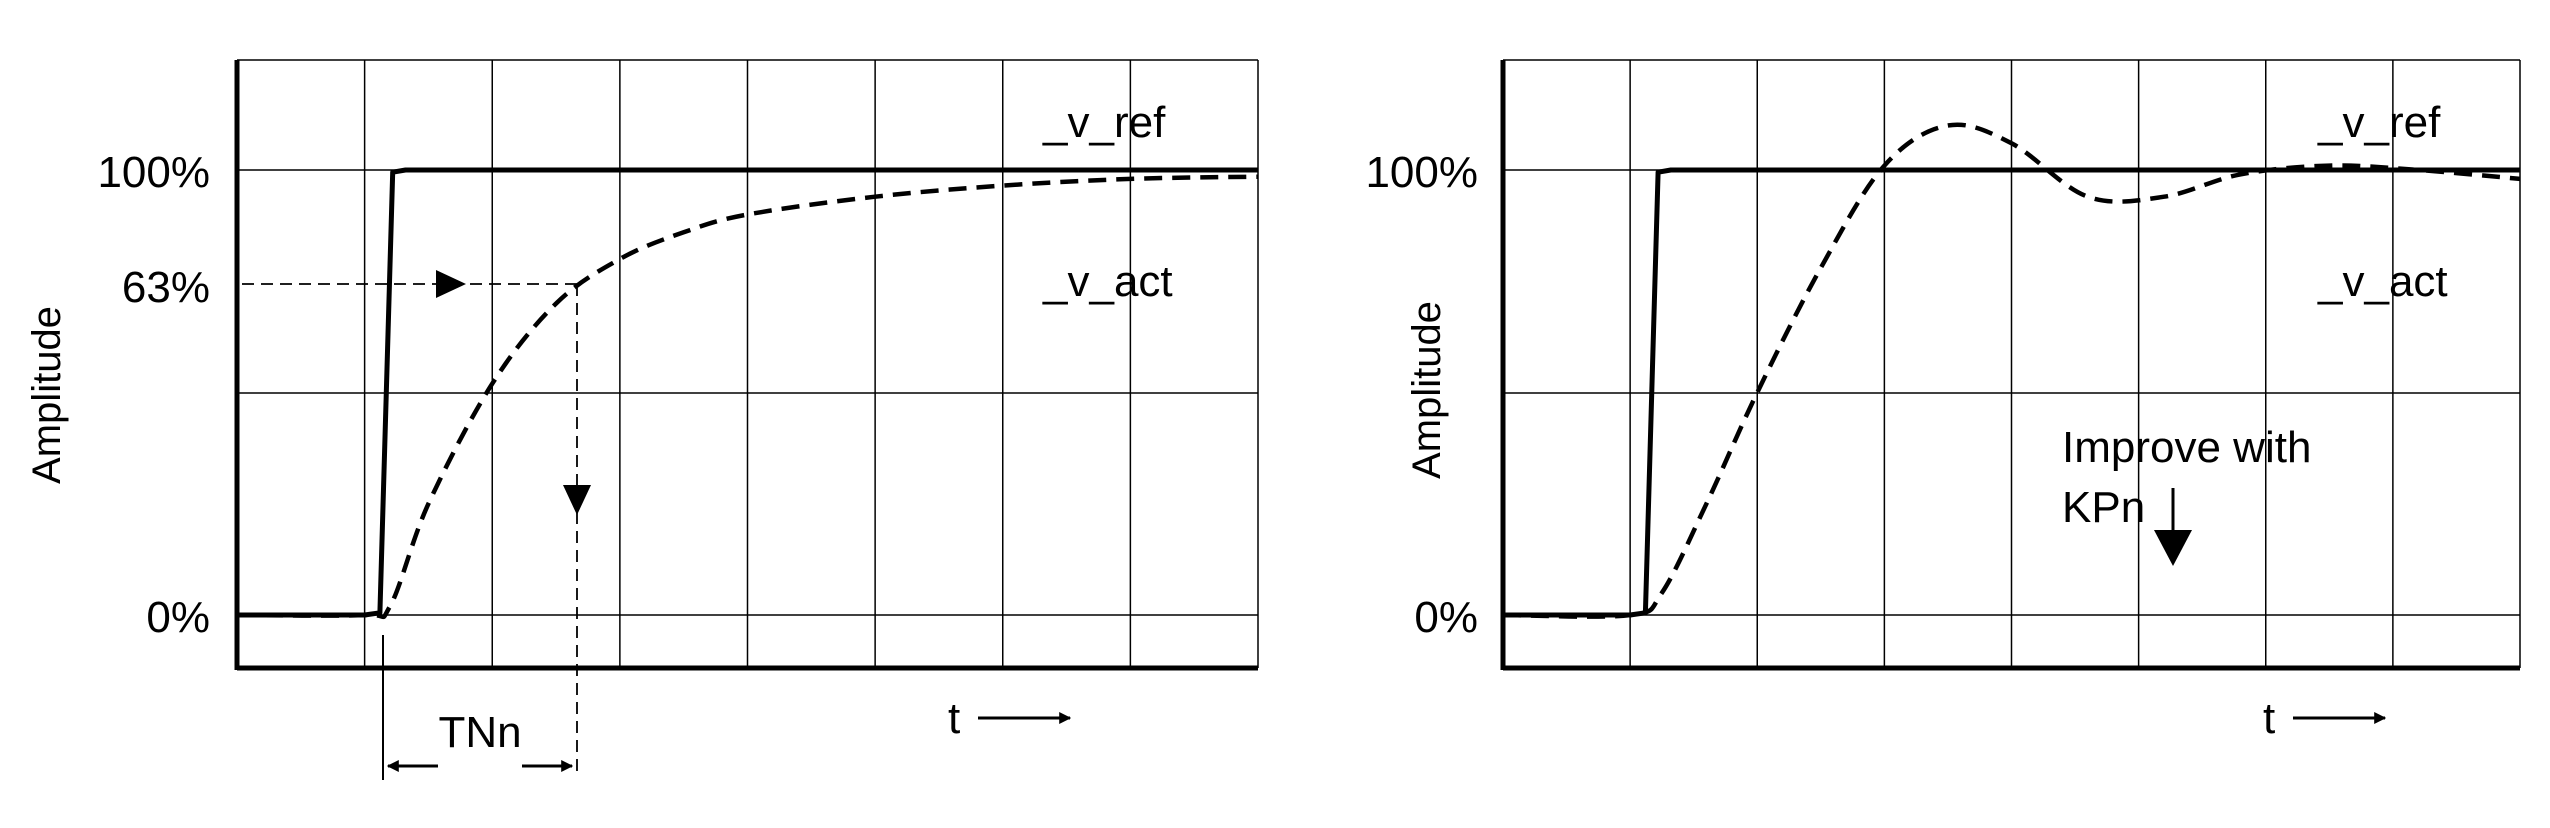  What do you see at coordinates (2103, 507) in the screenshot?
I see `right-annotation-line-2: KPn` at bounding box center [2103, 507].